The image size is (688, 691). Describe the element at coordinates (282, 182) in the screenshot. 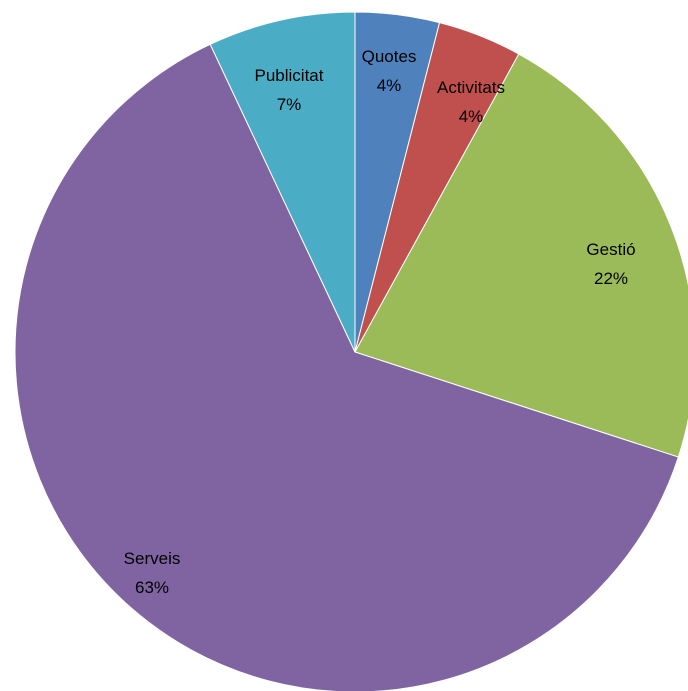

I see `pie-slice-publicitat` at that location.